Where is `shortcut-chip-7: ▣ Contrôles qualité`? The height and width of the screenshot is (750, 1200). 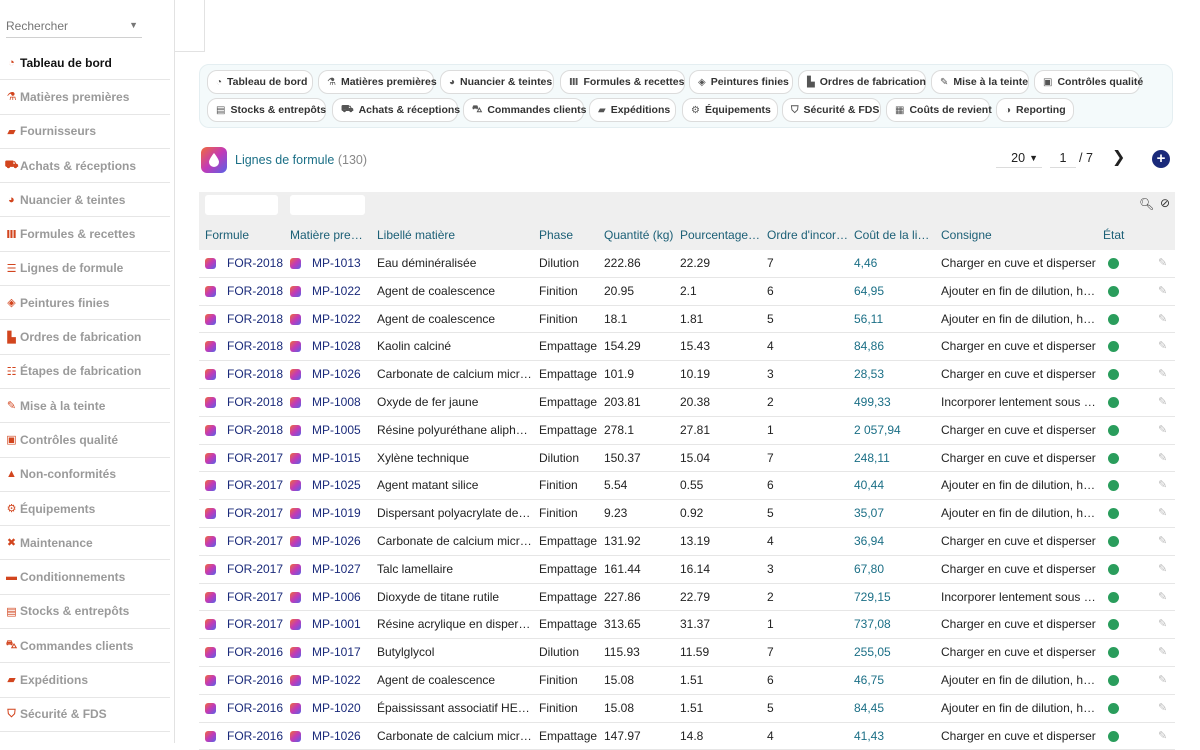 shortcut-chip-7: ▣ Contrôles qualité is located at coordinates (1088, 82).